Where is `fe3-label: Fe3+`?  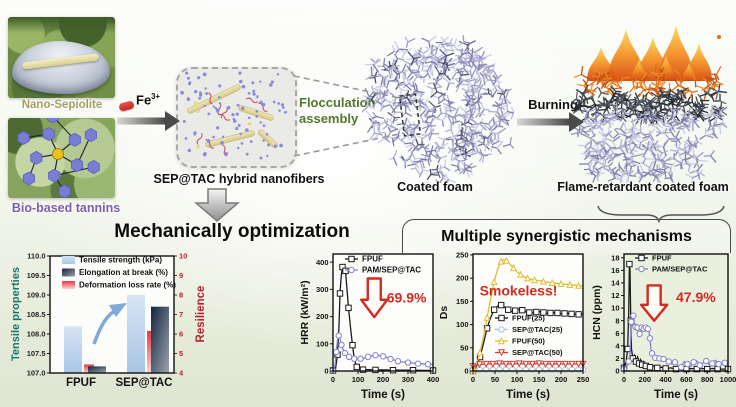 fe3-label: Fe3+ is located at coordinates (148, 99).